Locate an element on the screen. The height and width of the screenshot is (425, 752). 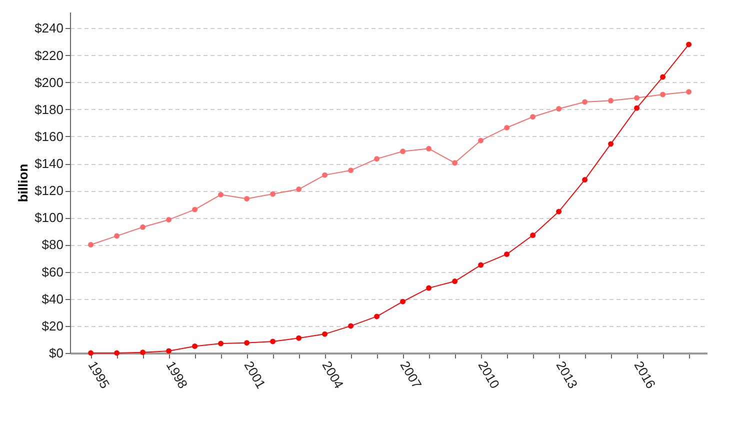
y-tick-label: $160 is located at coordinates (49, 136).